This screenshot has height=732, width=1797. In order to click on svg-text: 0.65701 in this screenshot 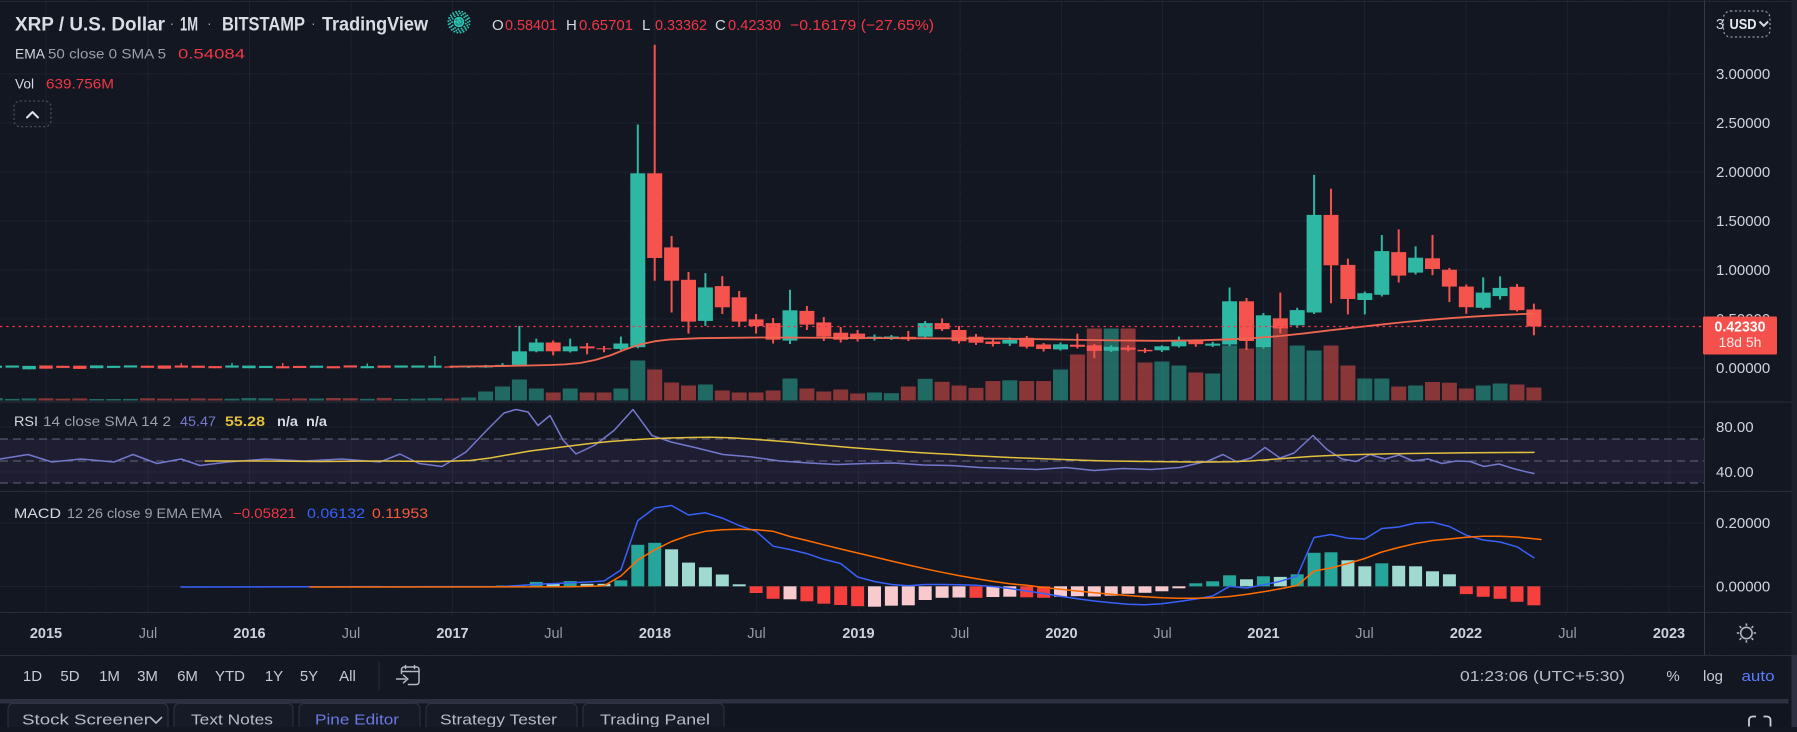, I will do `click(606, 25)`.